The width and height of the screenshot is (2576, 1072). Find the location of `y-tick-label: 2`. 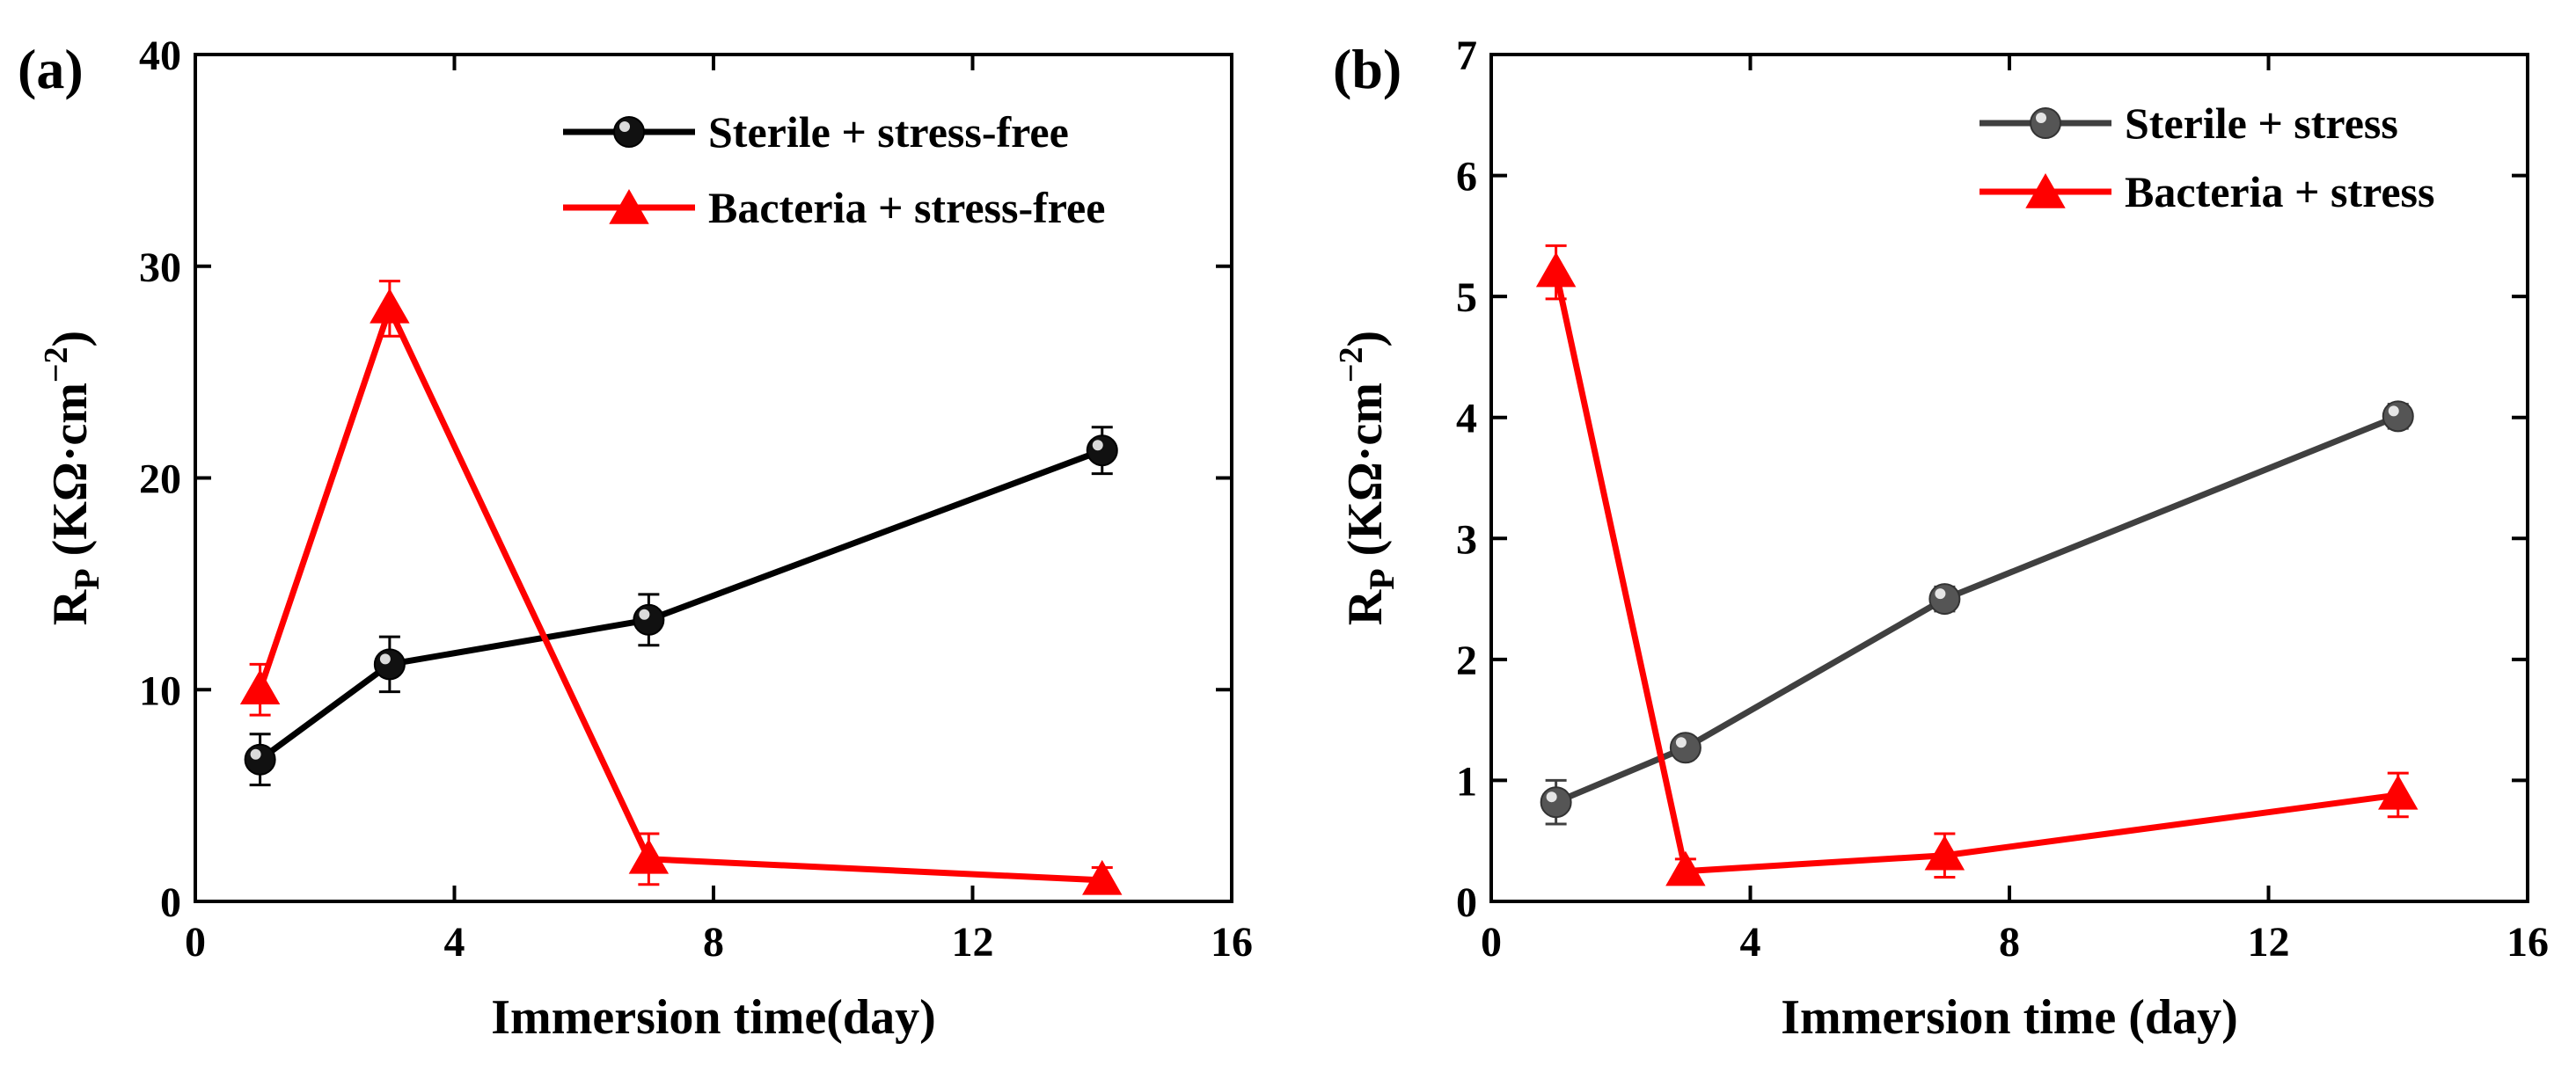

y-tick-label: 2 is located at coordinates (1466, 661).